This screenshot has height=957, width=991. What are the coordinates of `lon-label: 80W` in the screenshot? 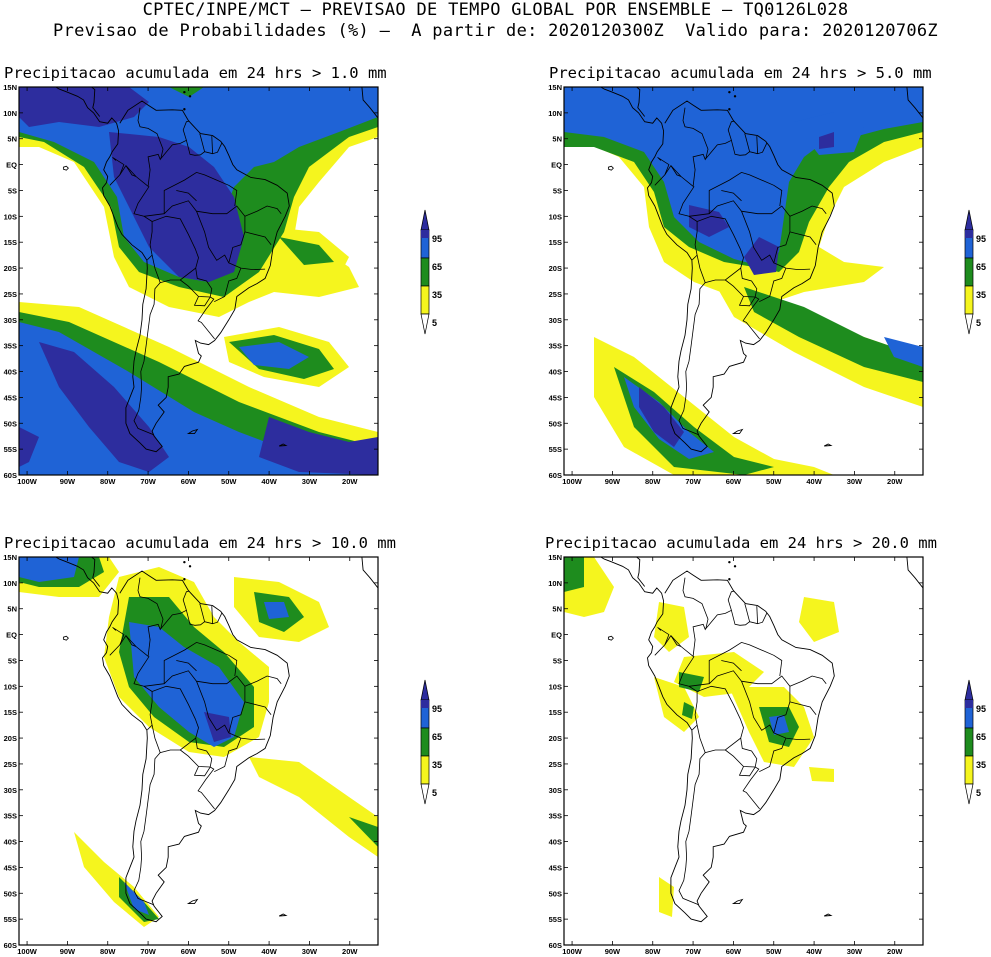 It's located at (653, 481).